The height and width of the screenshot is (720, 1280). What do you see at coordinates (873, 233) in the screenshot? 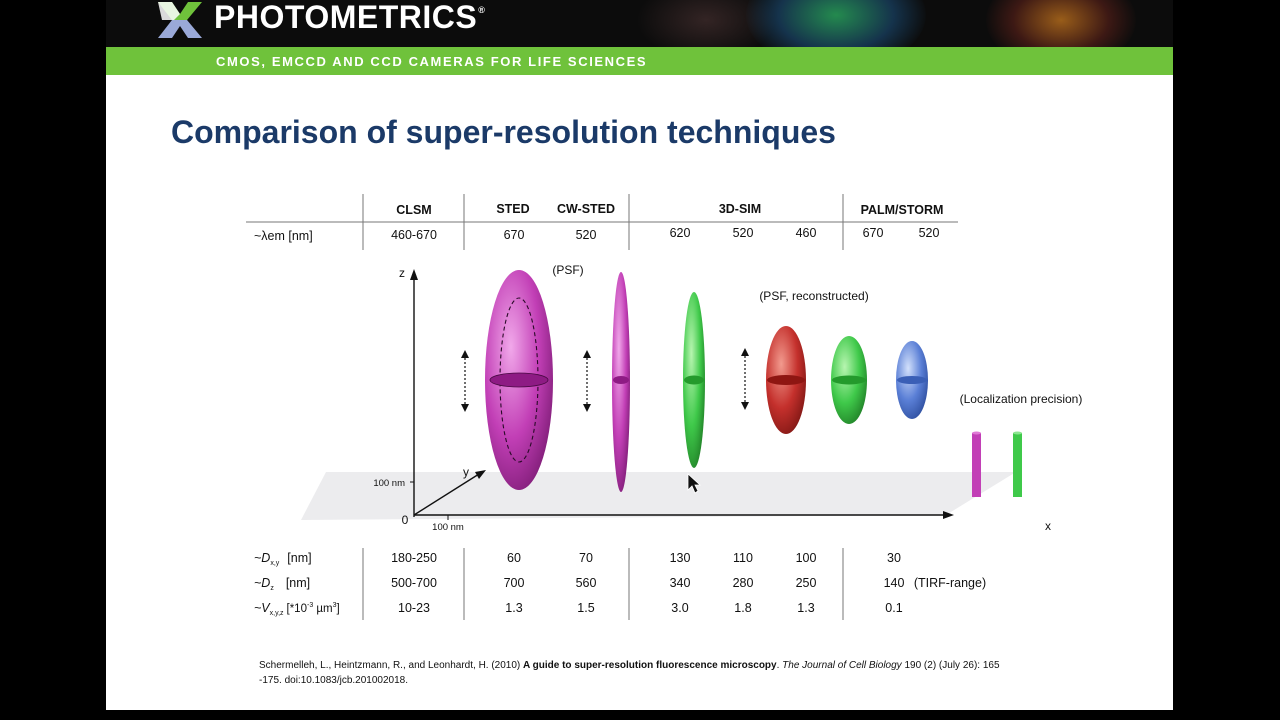
I see `lambda-palm-1: 670` at bounding box center [873, 233].